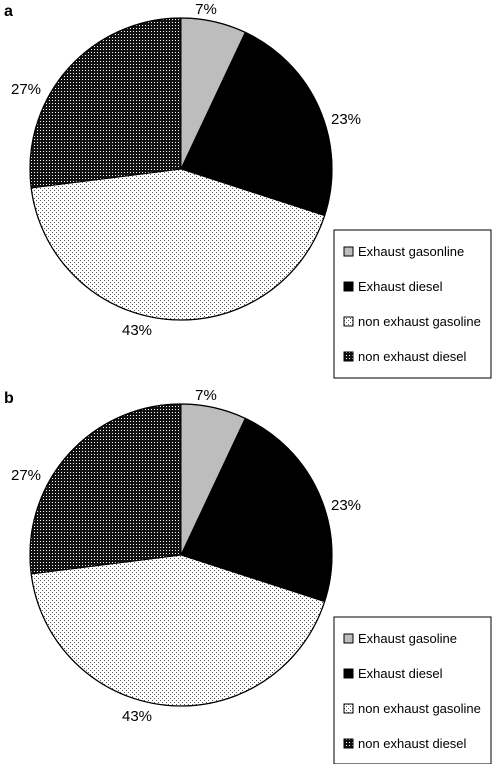 Image resolution: width=496 pixels, height=764 pixels. Describe the element at coordinates (412, 743) in the screenshot. I see `panel-b-legend-label-non-exhaust-diesel: non exhaust diesel` at that location.